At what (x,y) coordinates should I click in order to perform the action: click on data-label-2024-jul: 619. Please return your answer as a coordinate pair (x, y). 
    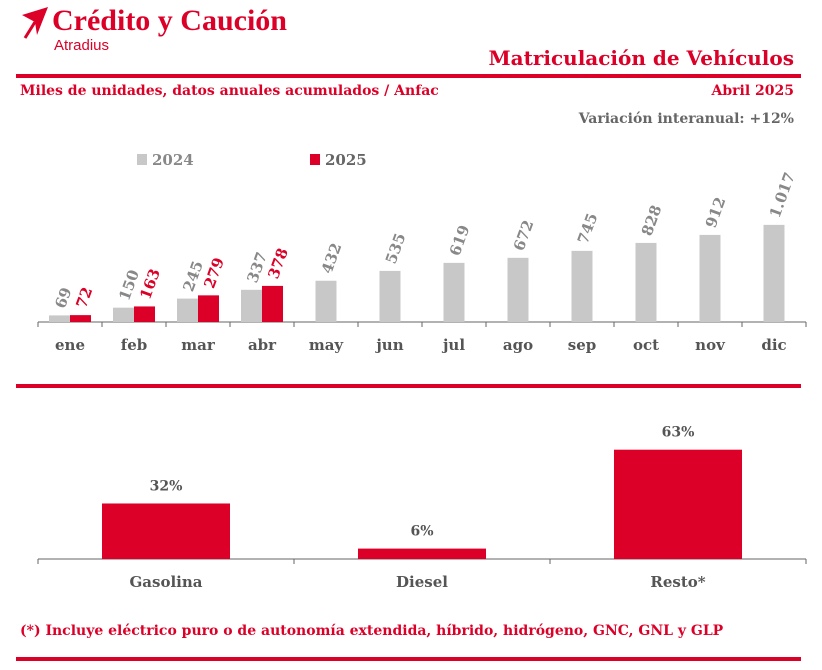
    Looking at the image, I should click on (460, 241).